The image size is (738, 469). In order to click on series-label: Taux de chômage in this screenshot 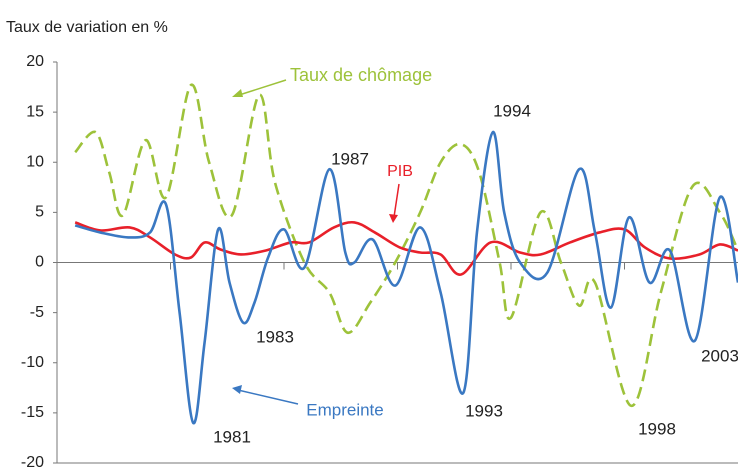, I will do `click(361, 75)`.